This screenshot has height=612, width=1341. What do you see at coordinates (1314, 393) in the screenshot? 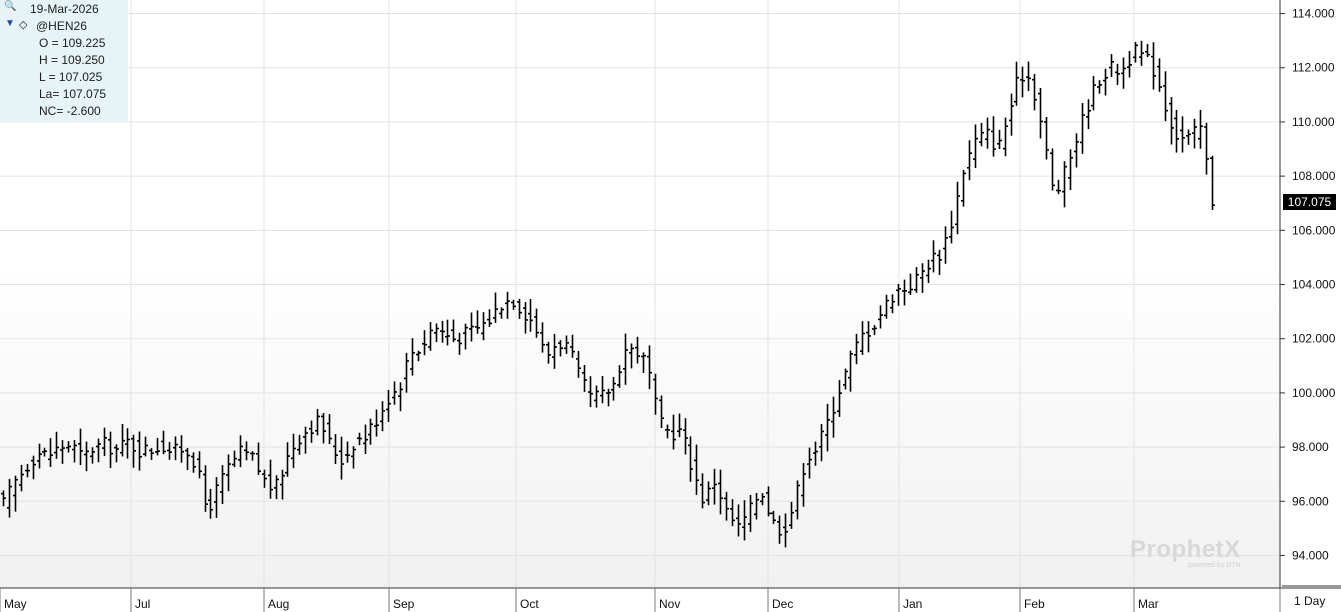
I see `y-tick-label: 100.000` at bounding box center [1314, 393].